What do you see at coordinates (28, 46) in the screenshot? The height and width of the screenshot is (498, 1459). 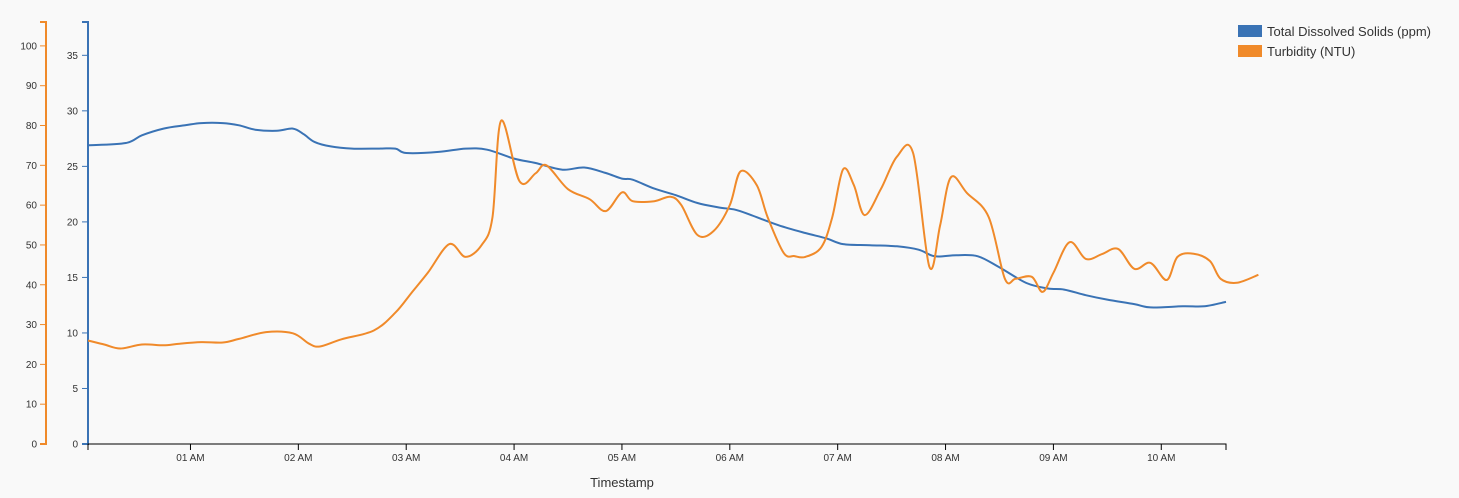 I see `turbidity-tick-label: 100` at bounding box center [28, 46].